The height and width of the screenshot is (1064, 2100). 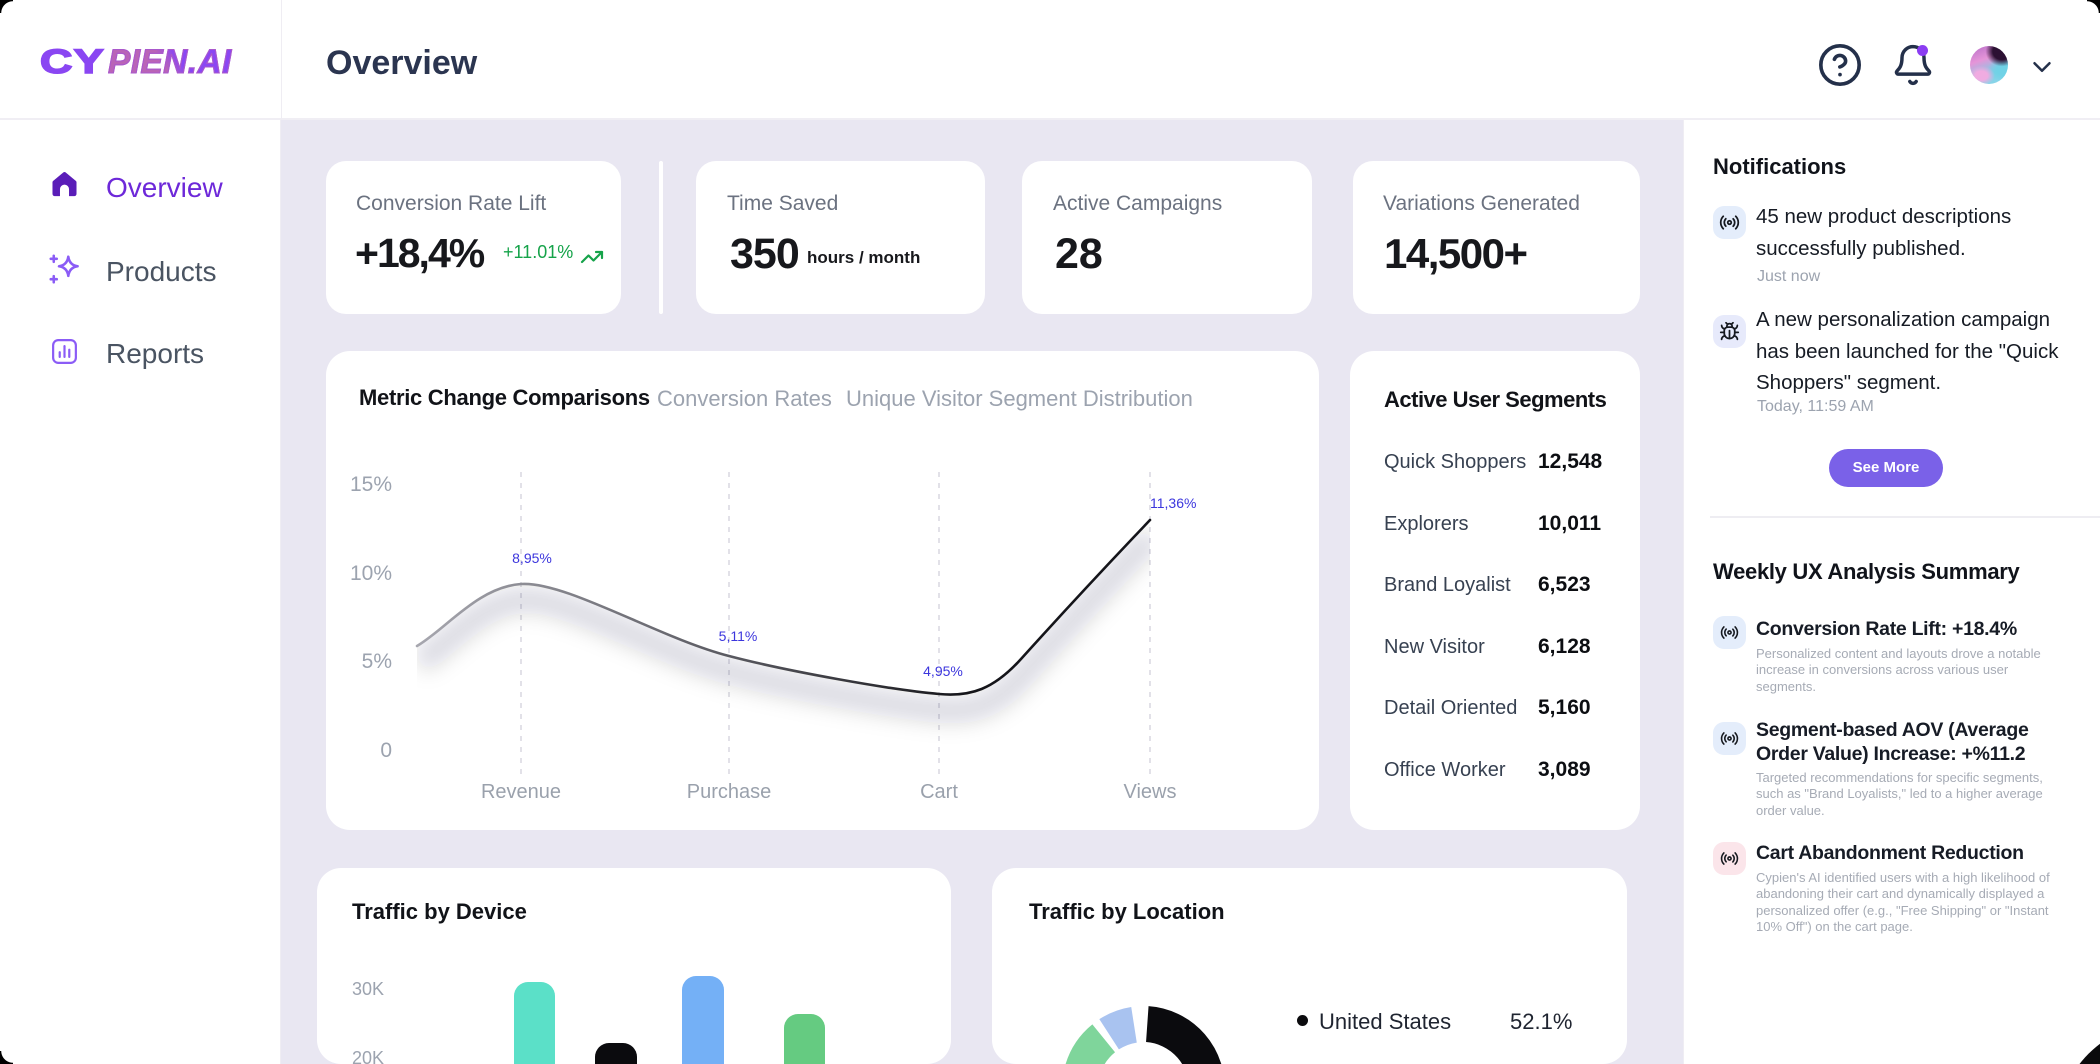 I want to click on svg-text: 8,95%, so click(x=532, y=558).